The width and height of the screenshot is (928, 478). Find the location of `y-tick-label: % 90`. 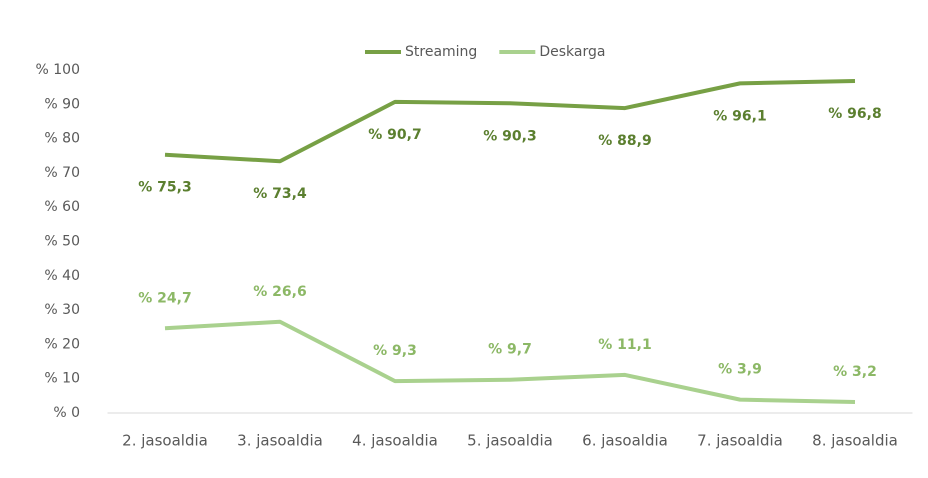

y-tick-label: % 90 is located at coordinates (62, 104).